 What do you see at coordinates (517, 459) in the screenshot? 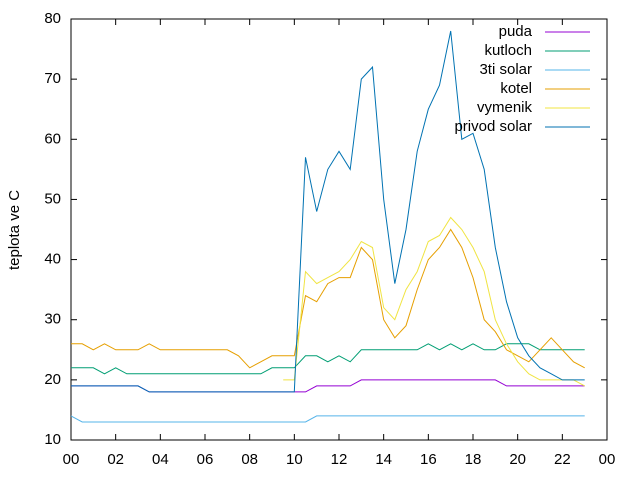
I see `x-tick-label: 20` at bounding box center [517, 459].